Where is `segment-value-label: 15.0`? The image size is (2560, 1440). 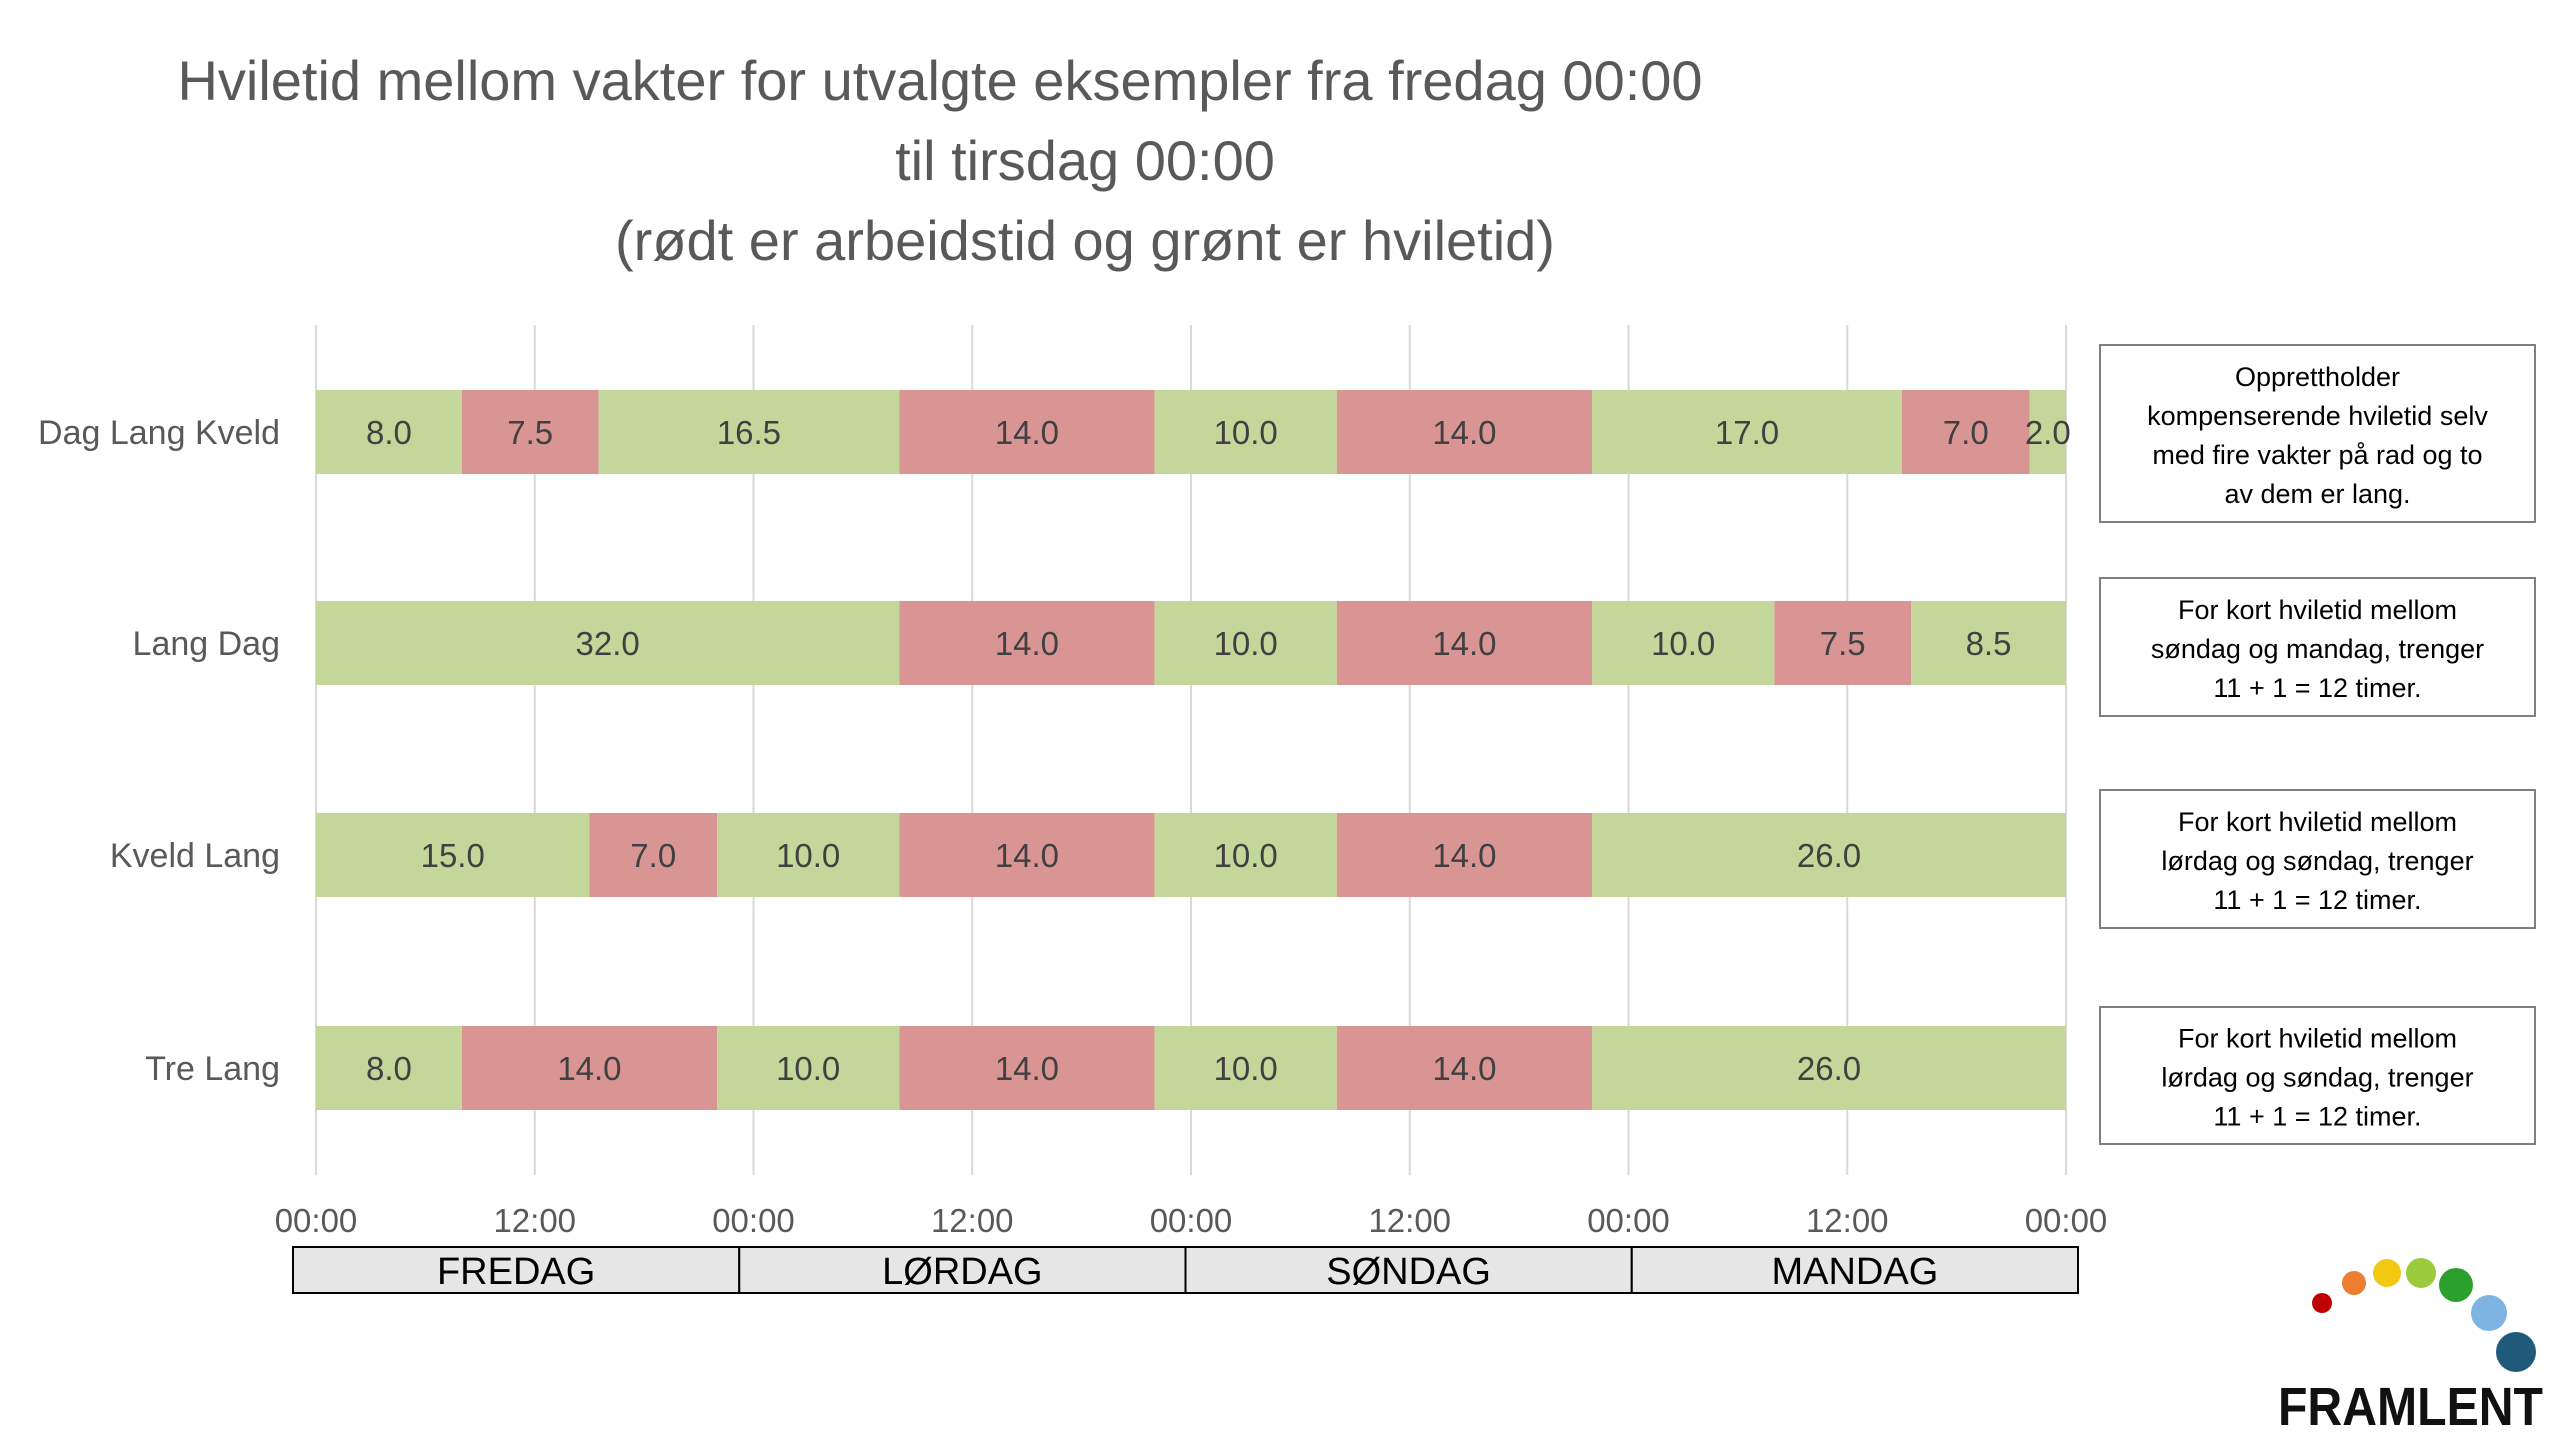
segment-value-label: 15.0 is located at coordinates (453, 855).